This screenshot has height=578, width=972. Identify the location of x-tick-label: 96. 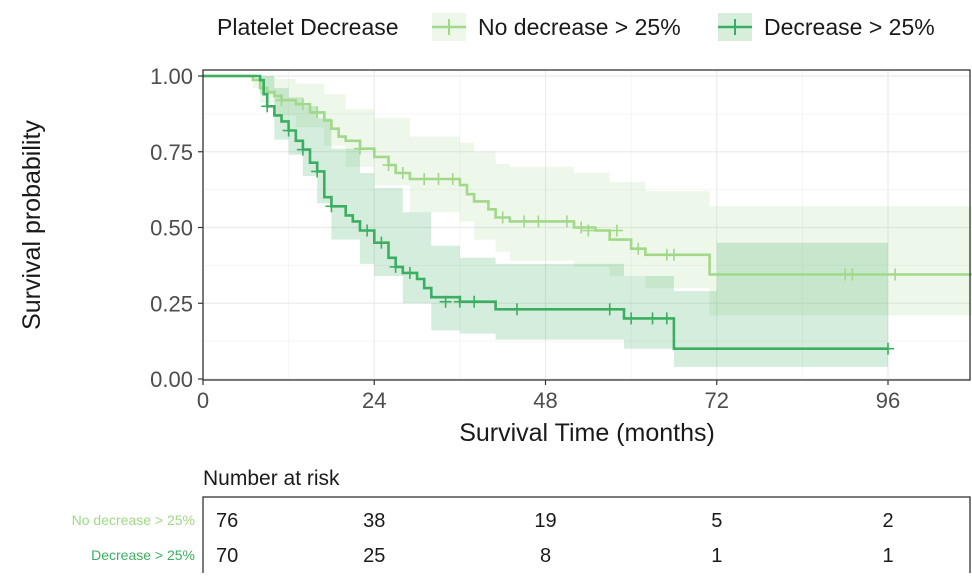
(888, 400).